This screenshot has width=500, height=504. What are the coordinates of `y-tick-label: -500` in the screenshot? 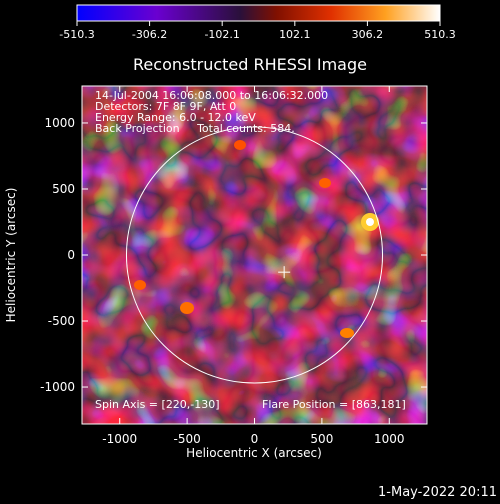 It's located at (61, 321).